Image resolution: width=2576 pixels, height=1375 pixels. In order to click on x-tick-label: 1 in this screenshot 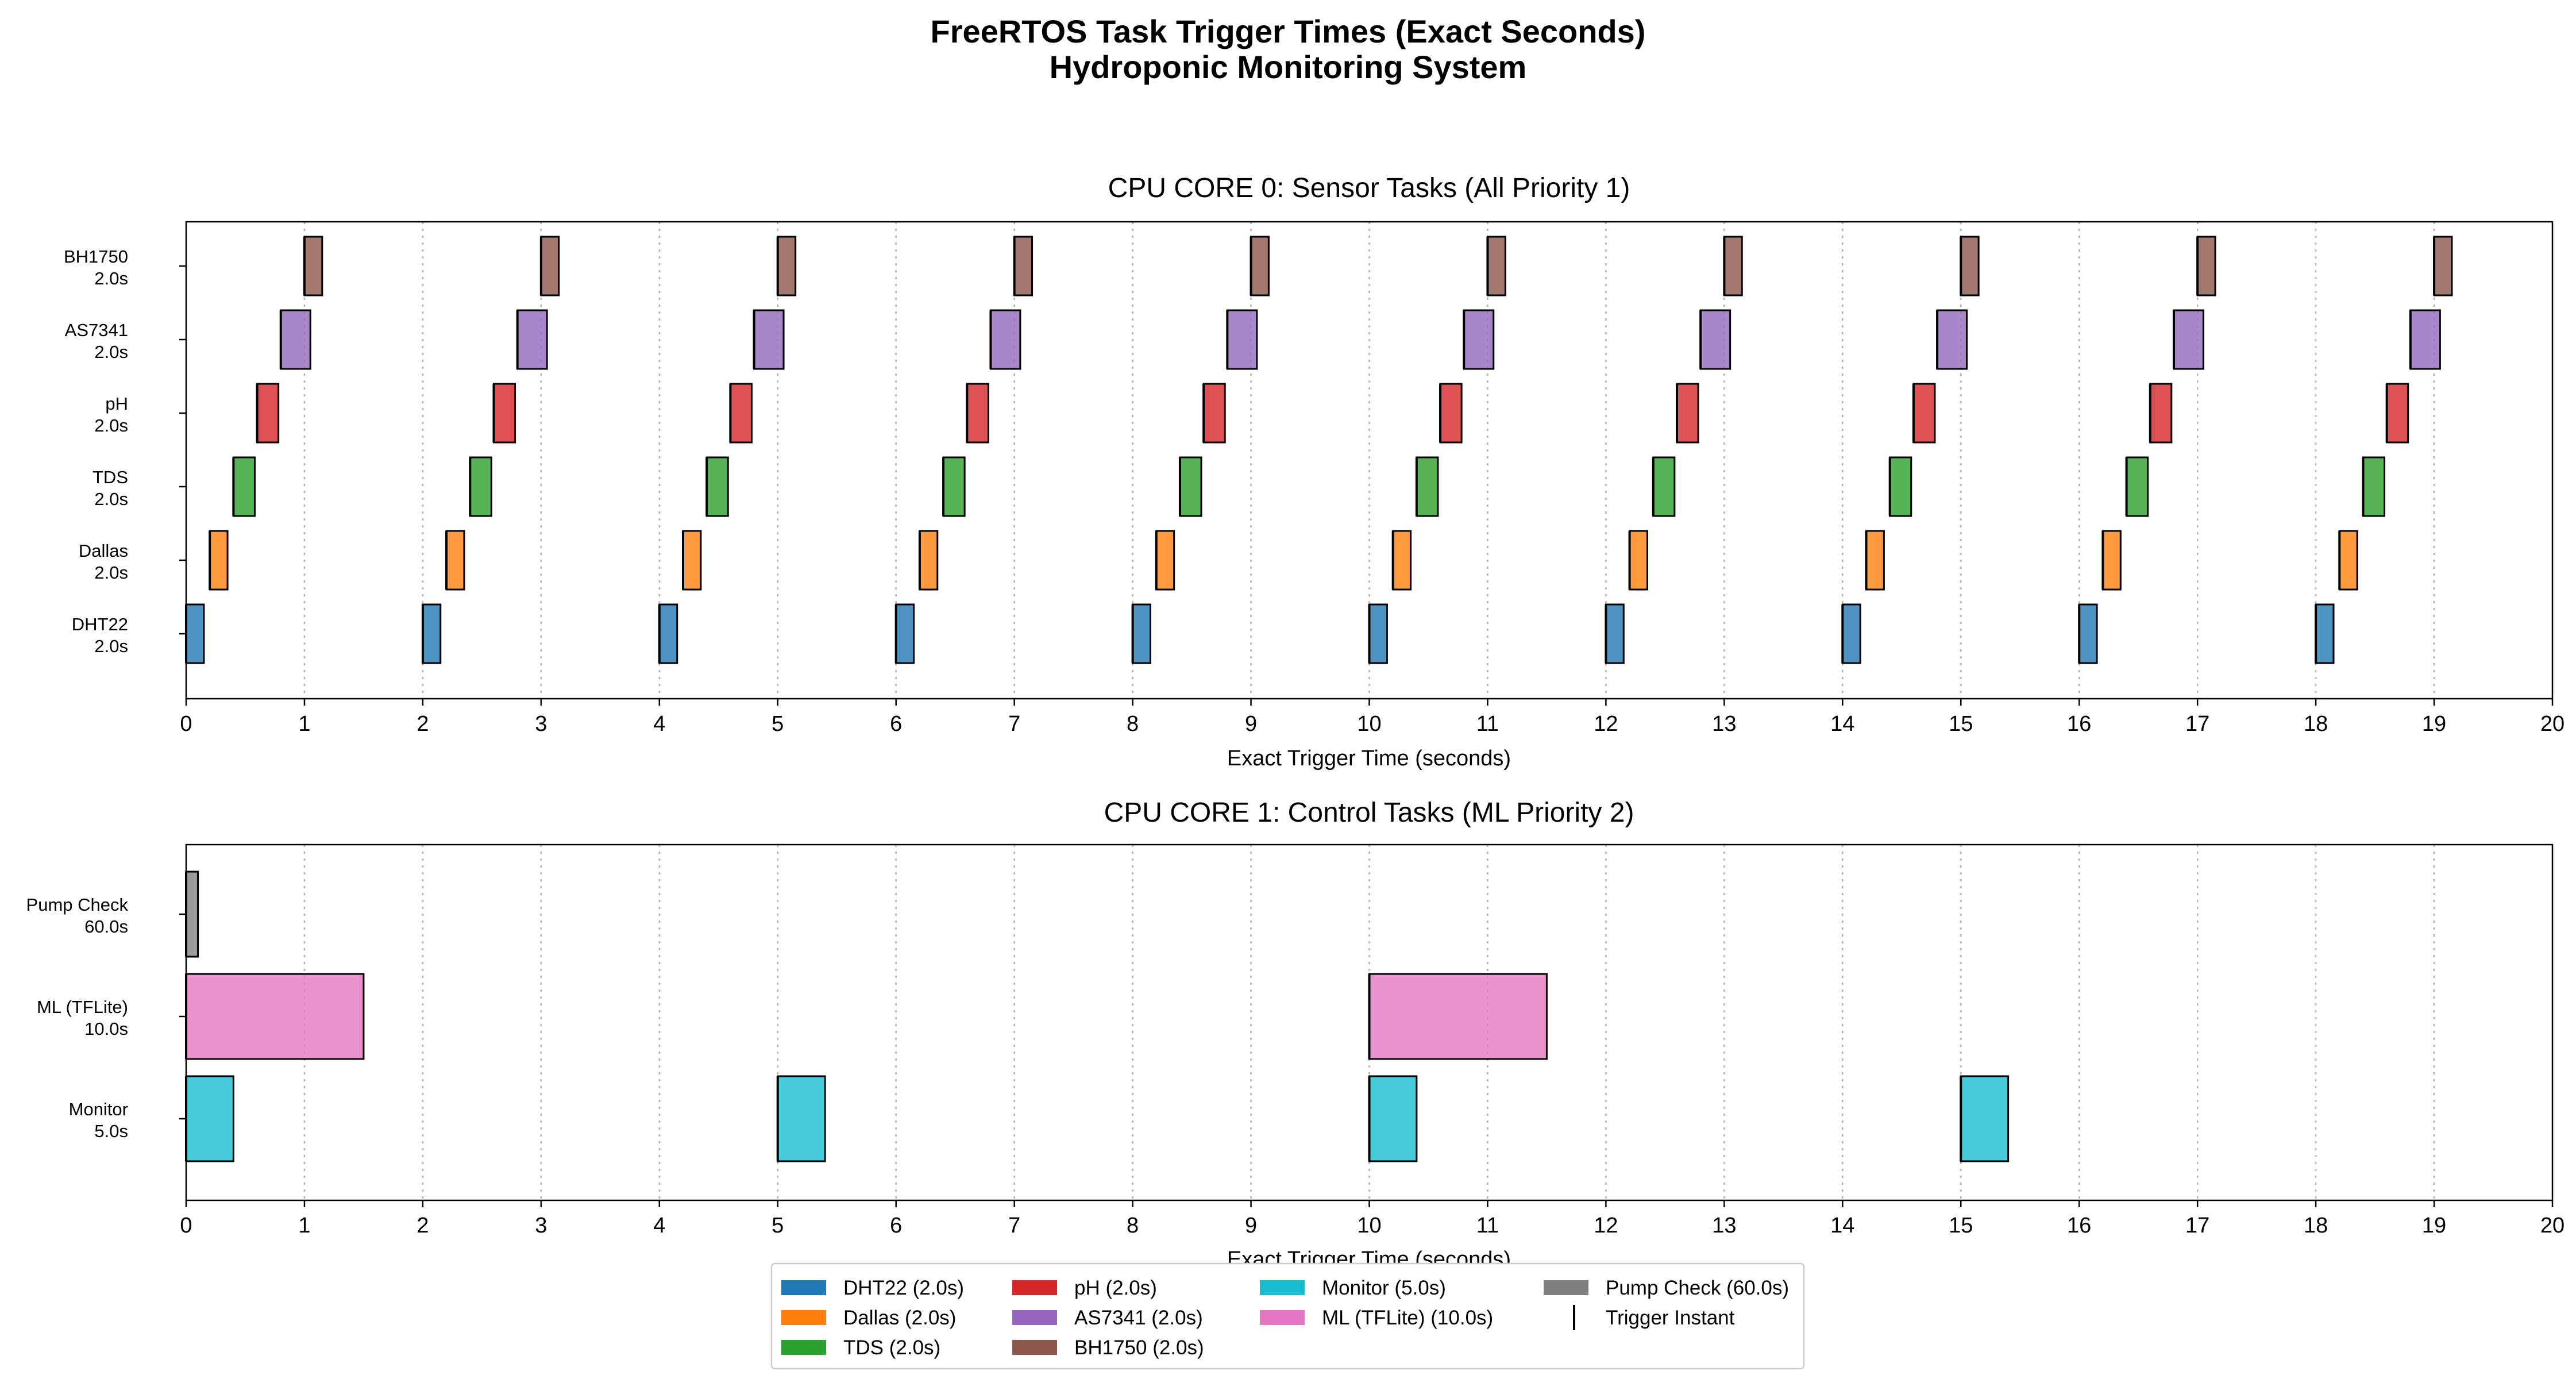, I will do `click(304, 1226)`.